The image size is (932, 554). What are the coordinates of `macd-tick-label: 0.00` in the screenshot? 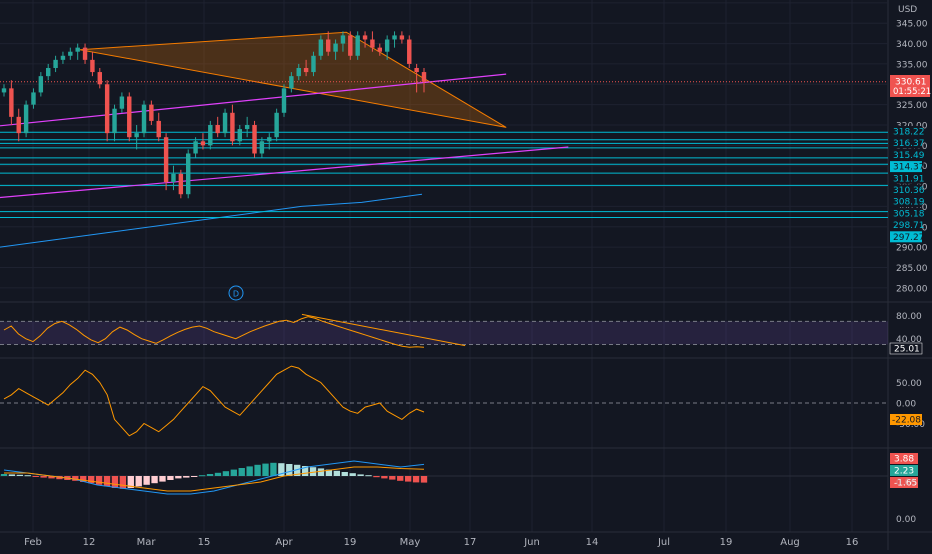 It's located at (906, 520).